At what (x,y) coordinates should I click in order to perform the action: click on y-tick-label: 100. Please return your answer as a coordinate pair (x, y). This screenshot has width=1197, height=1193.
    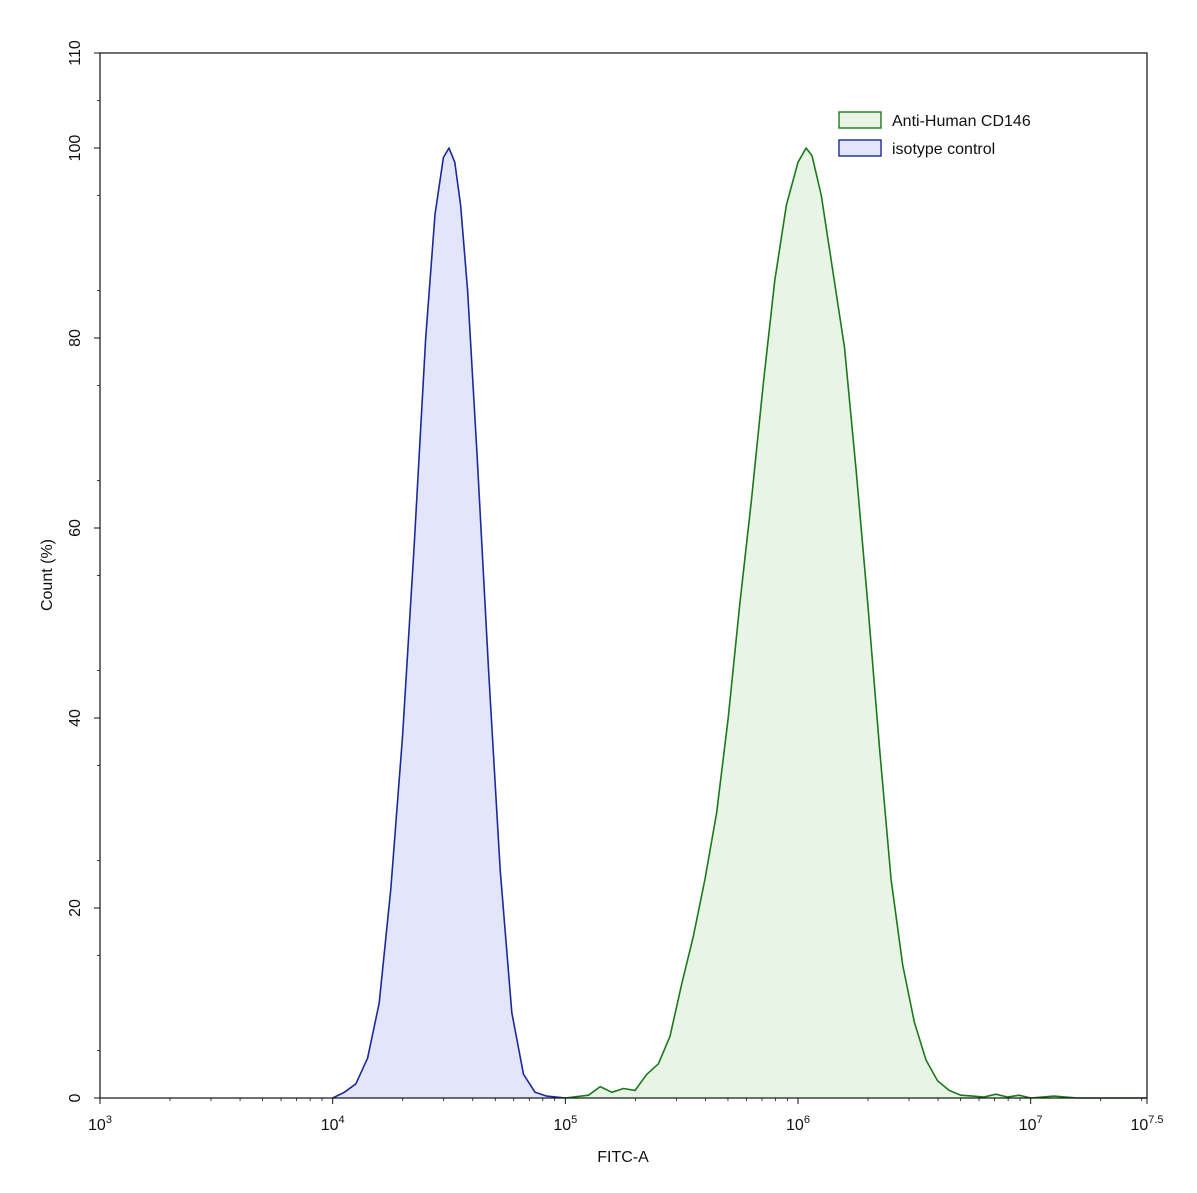
    Looking at the image, I should click on (75, 148).